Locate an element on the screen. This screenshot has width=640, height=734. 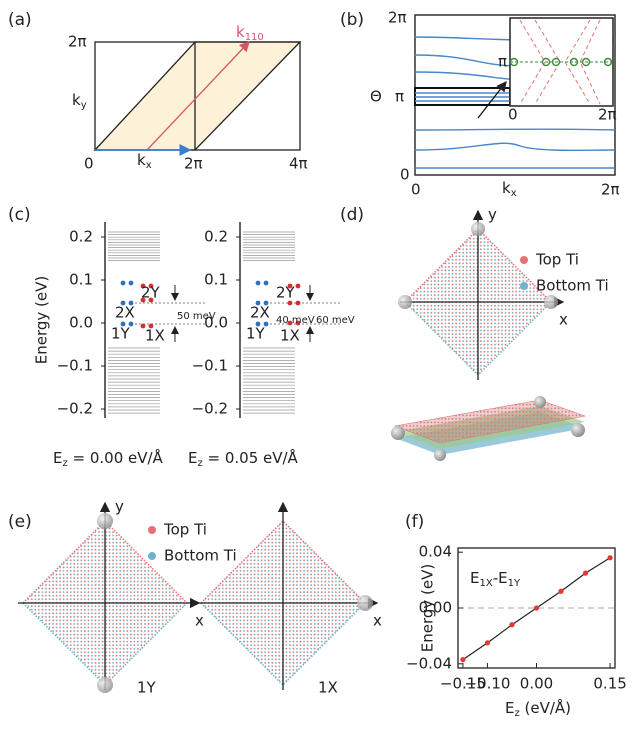
chart-title-sub1: 1X is located at coordinates (485, 583).